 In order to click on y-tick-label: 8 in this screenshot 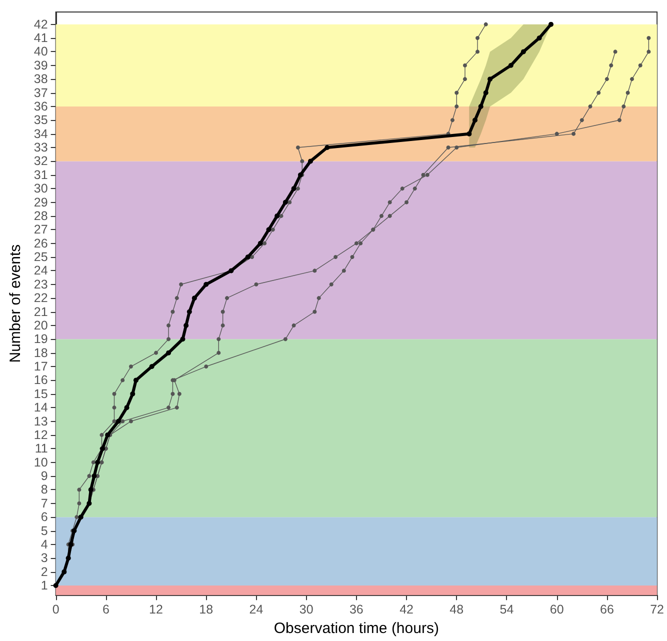, I will do `click(44, 489)`.